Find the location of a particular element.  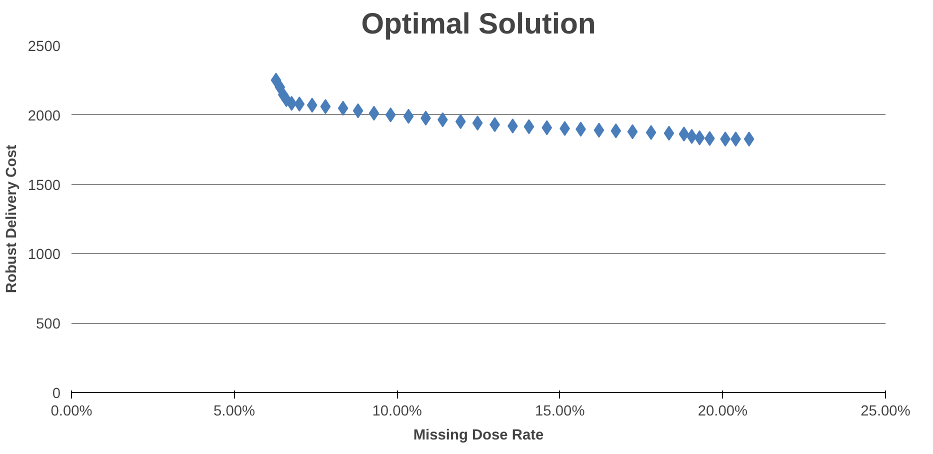

y-tick-label: 1000 is located at coordinates (44, 255).